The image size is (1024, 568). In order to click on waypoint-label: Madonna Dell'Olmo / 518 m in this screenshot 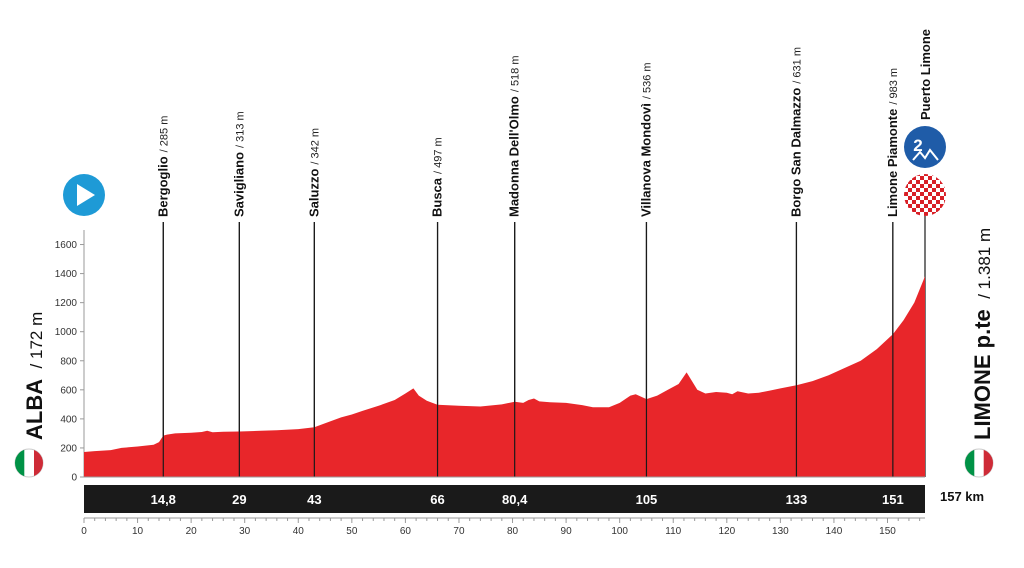, I will do `click(514, 136)`.